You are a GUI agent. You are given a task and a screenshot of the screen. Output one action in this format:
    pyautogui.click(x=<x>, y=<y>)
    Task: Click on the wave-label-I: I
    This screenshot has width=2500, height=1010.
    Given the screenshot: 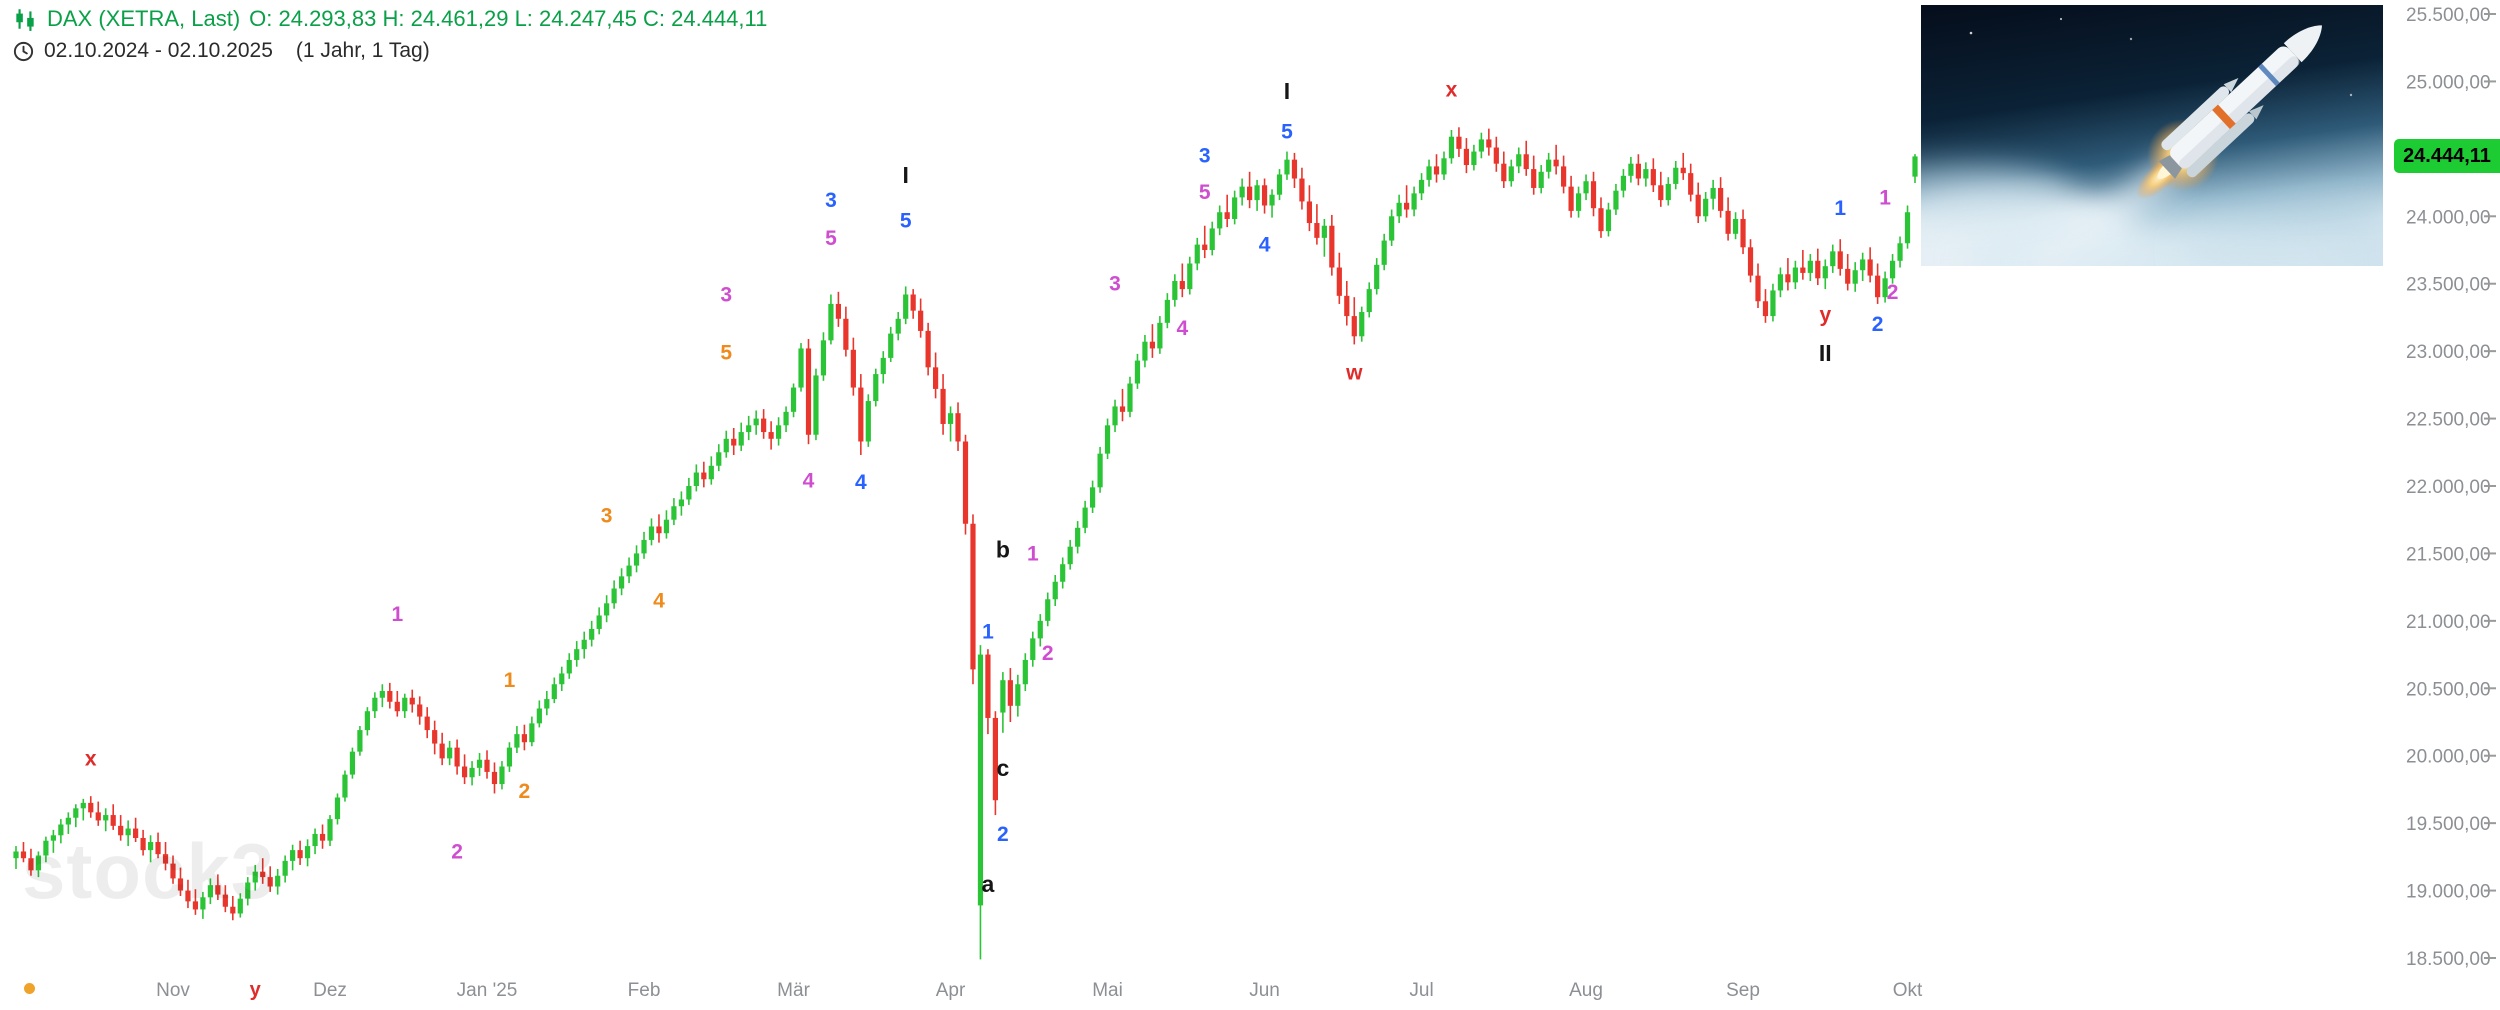 What is the action you would take?
    pyautogui.click(x=1287, y=91)
    